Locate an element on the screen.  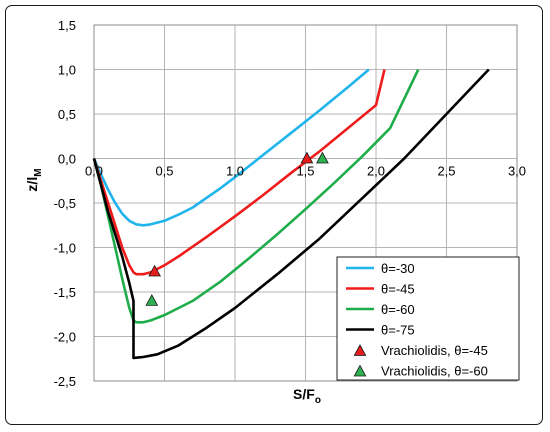
y-tick-label: 1,5 is located at coordinates (67, 25).